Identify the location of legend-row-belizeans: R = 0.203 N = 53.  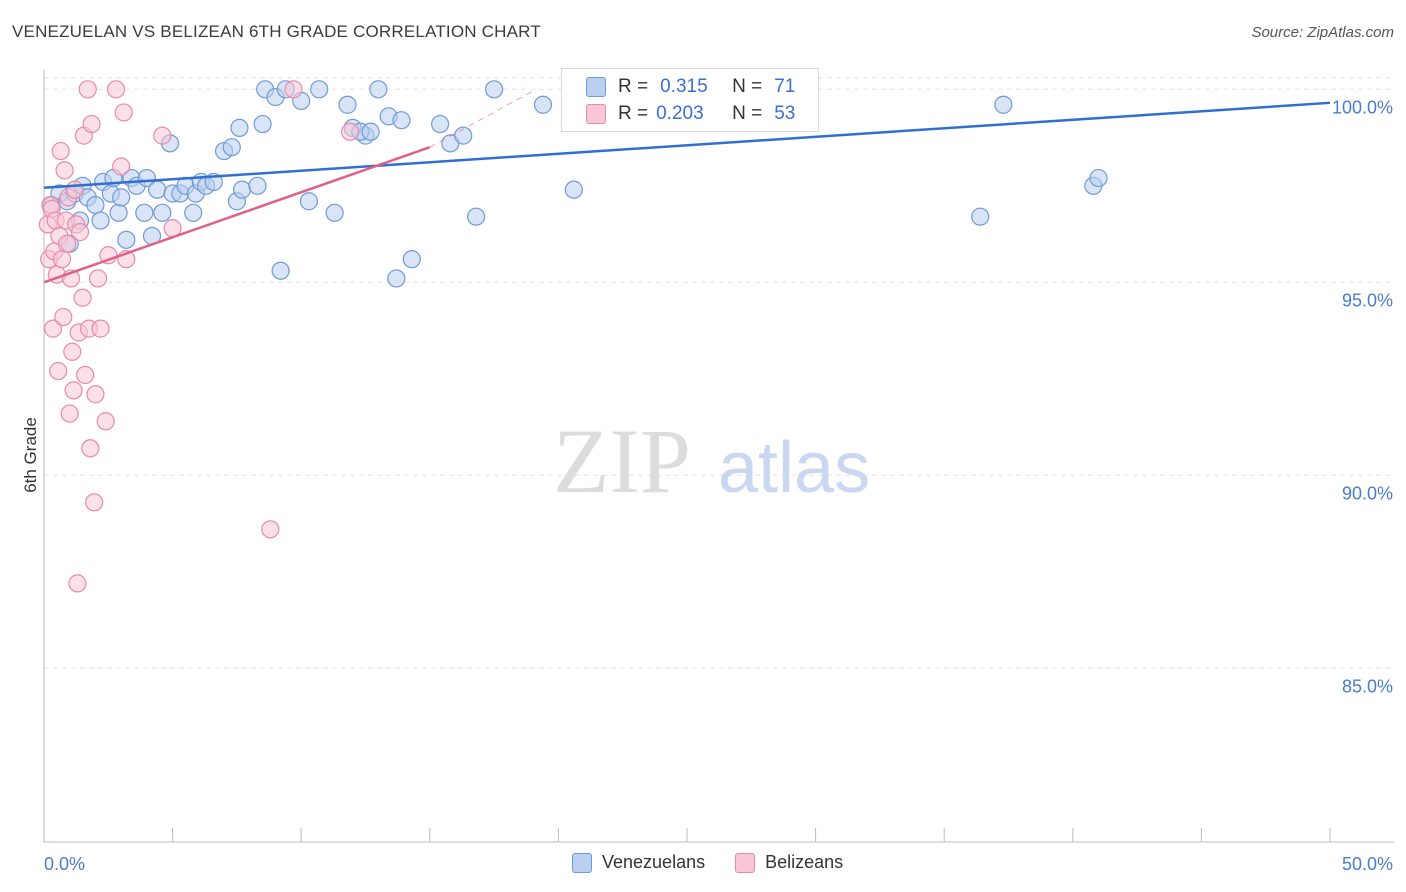
(690, 114).